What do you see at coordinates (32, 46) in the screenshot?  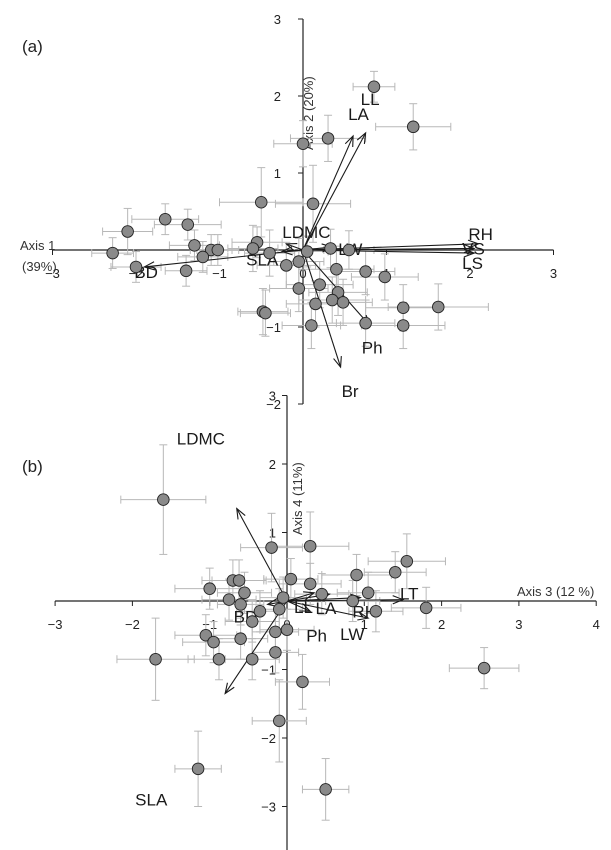 I see `panel-label: (a)` at bounding box center [32, 46].